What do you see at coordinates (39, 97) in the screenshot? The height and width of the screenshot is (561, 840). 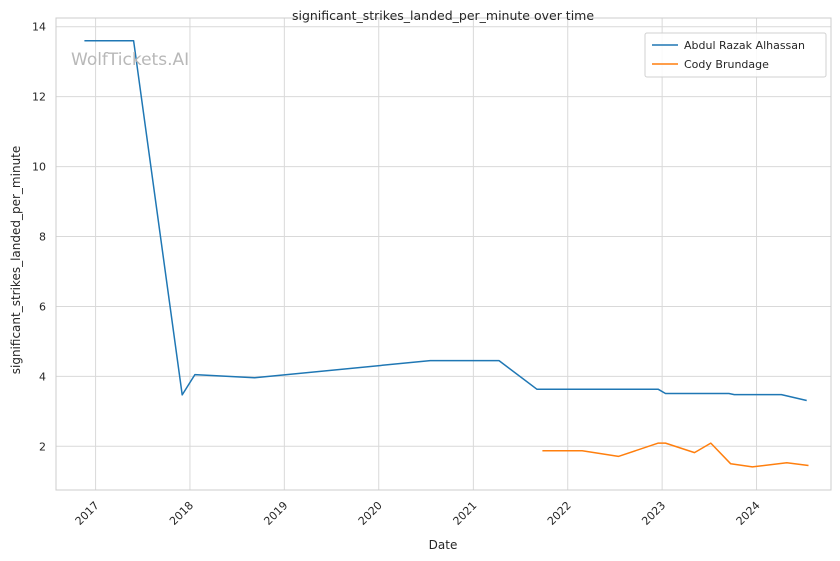 I see `y-tick-label: 12` at bounding box center [39, 97].